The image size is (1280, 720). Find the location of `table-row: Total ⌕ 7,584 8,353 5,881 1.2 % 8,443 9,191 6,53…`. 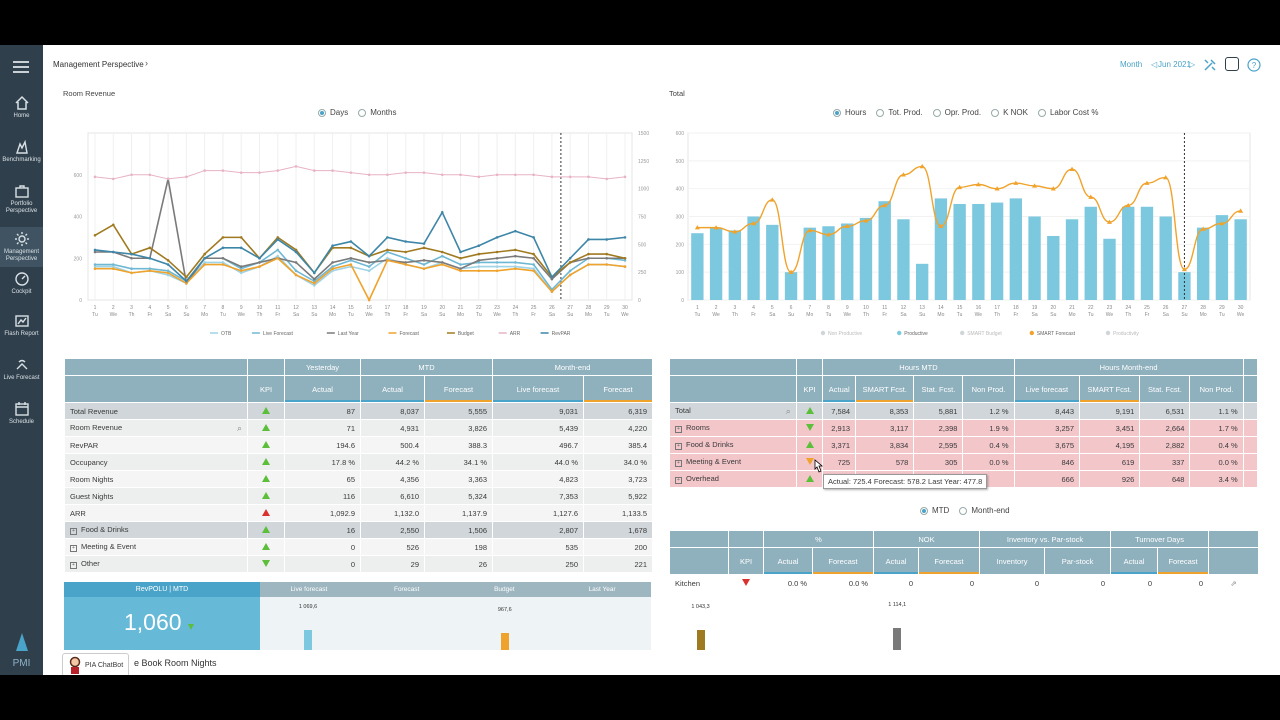

table-row: Total ⌕ 7,584 8,353 5,881 1.2 % 8,443 9,191 6,53… is located at coordinates (964, 411).